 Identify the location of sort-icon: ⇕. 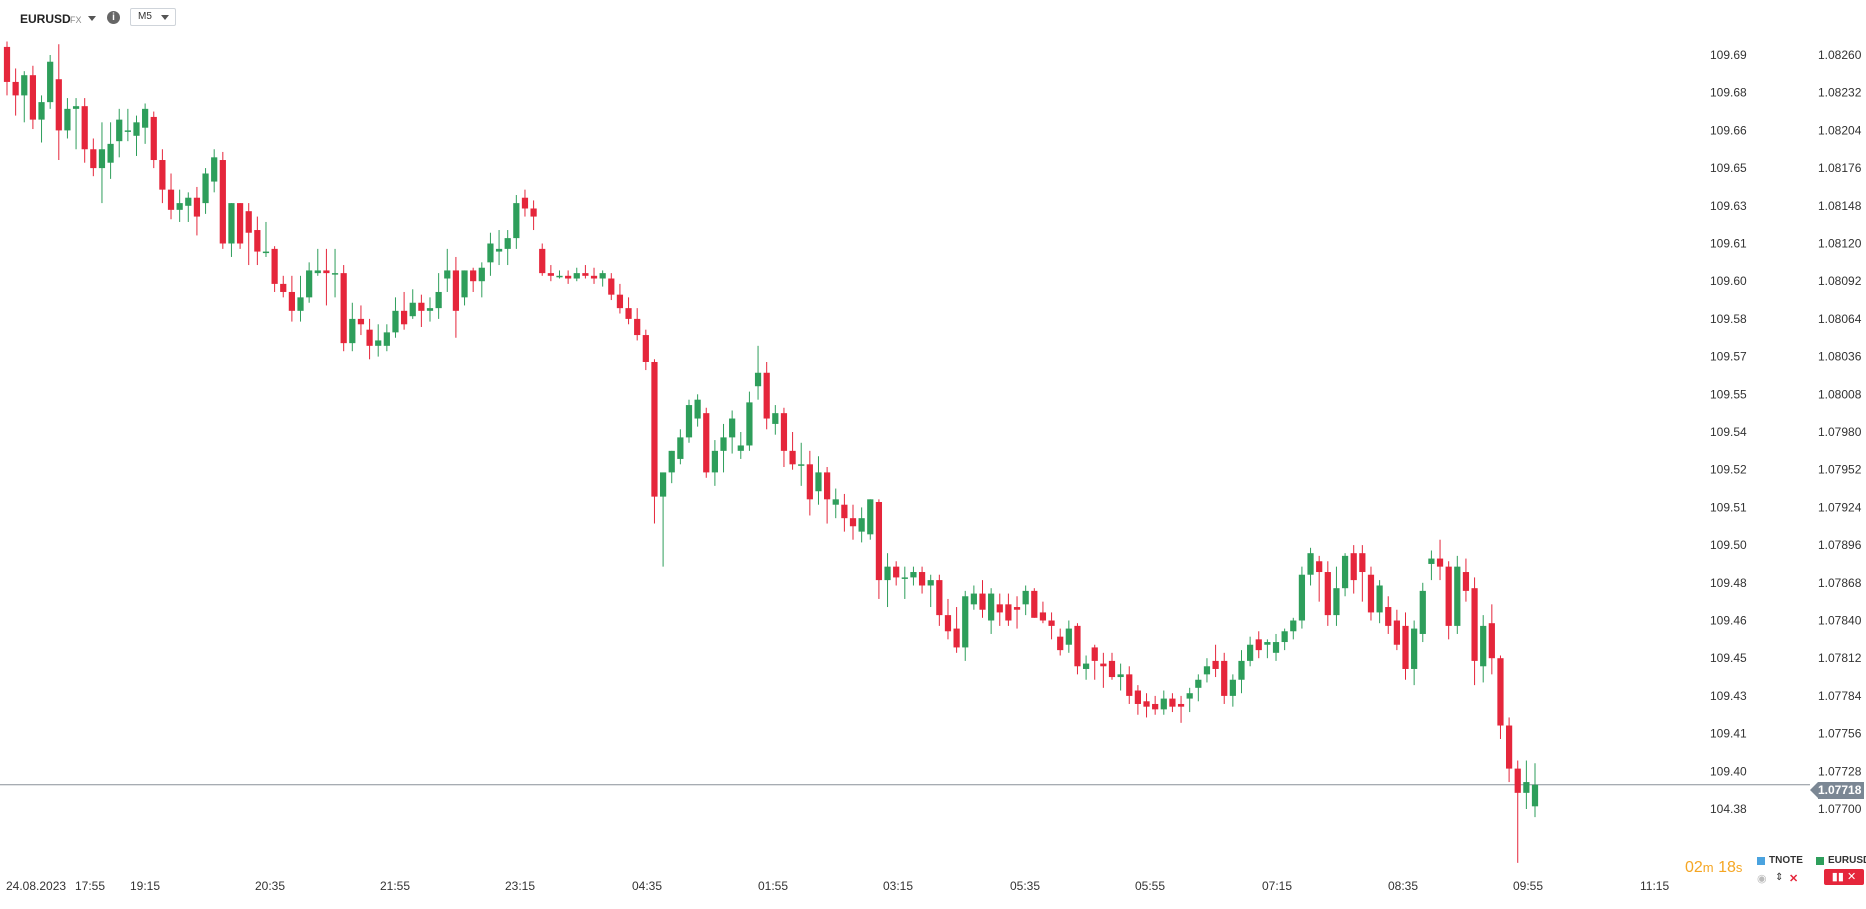
(1779, 877).